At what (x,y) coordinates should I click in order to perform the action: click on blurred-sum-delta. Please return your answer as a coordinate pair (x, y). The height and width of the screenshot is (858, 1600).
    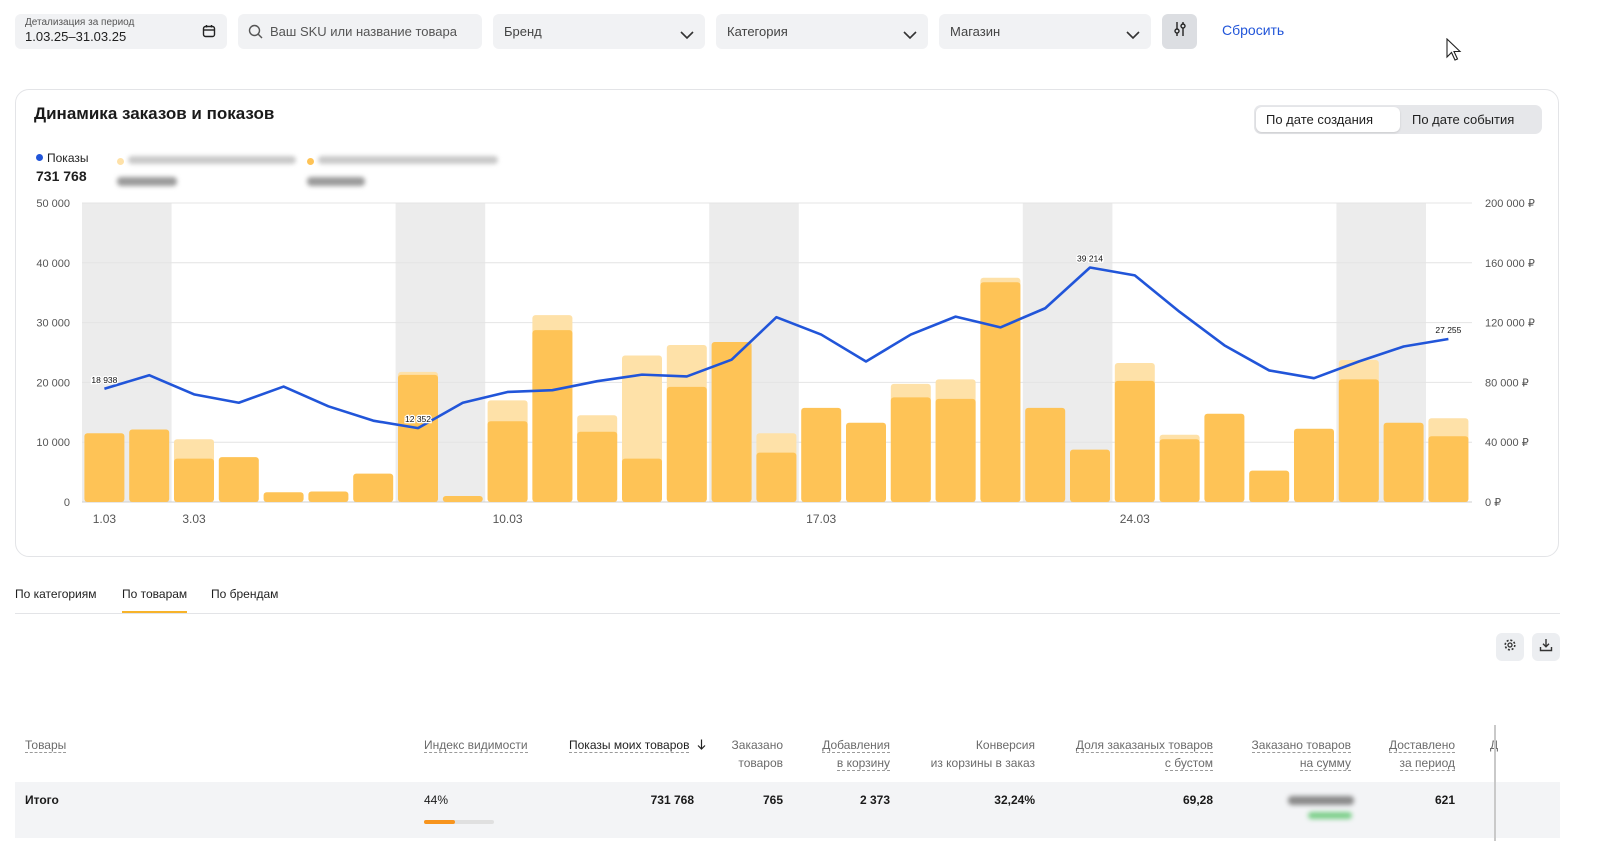
    Looking at the image, I should click on (1330, 815).